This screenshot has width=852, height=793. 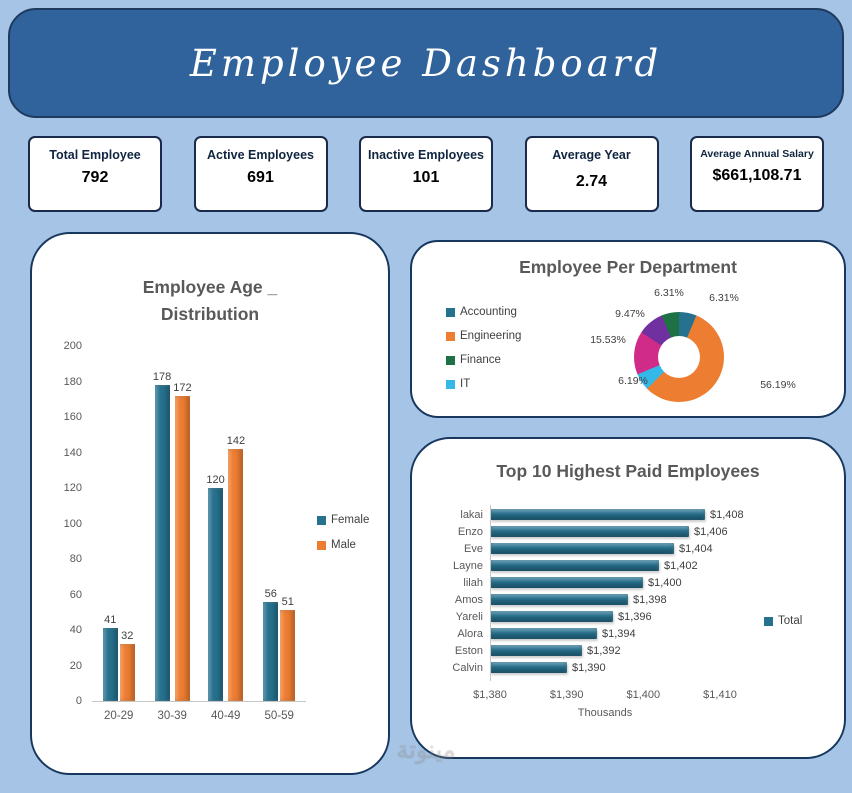 I want to click on top10-row: Eve $1,404, so click(x=576, y=548).